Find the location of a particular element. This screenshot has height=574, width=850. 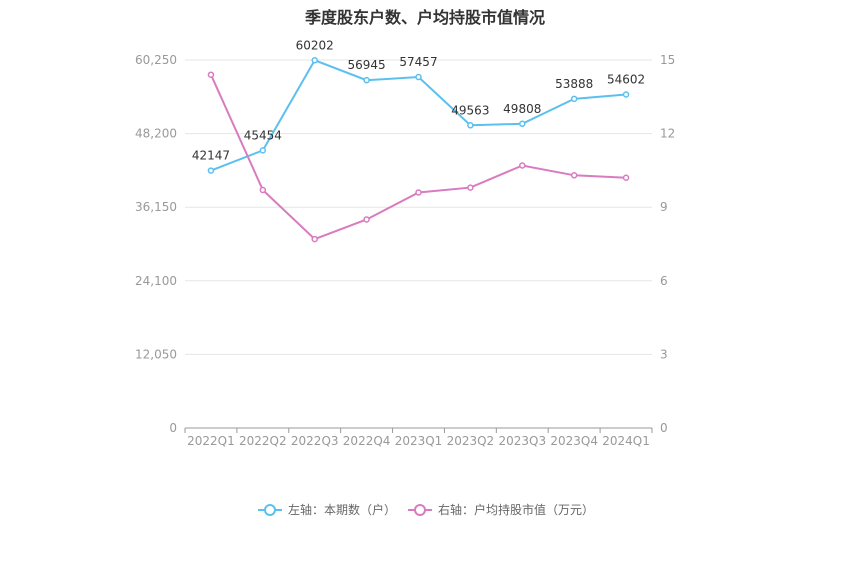

x-axis-tick-label: 2024Q1 is located at coordinates (626, 441).